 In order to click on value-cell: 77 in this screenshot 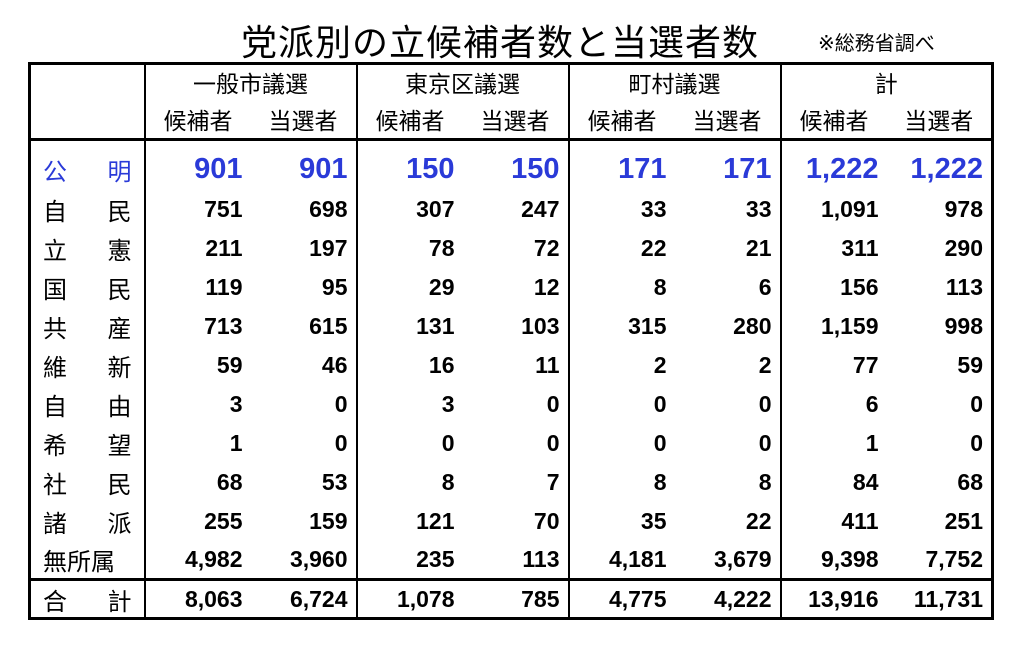, I will do `click(833, 365)`.